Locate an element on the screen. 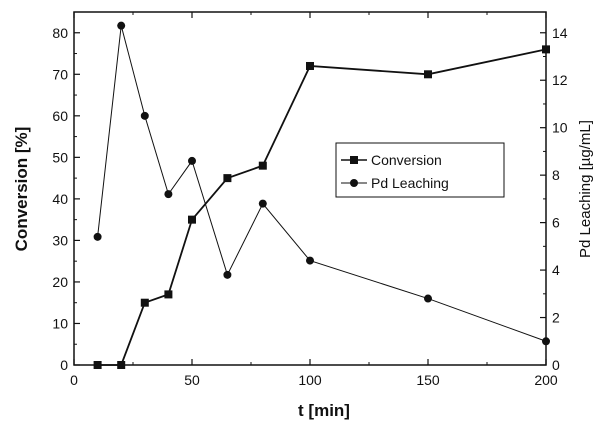  legend-marker-square is located at coordinates (354, 160).